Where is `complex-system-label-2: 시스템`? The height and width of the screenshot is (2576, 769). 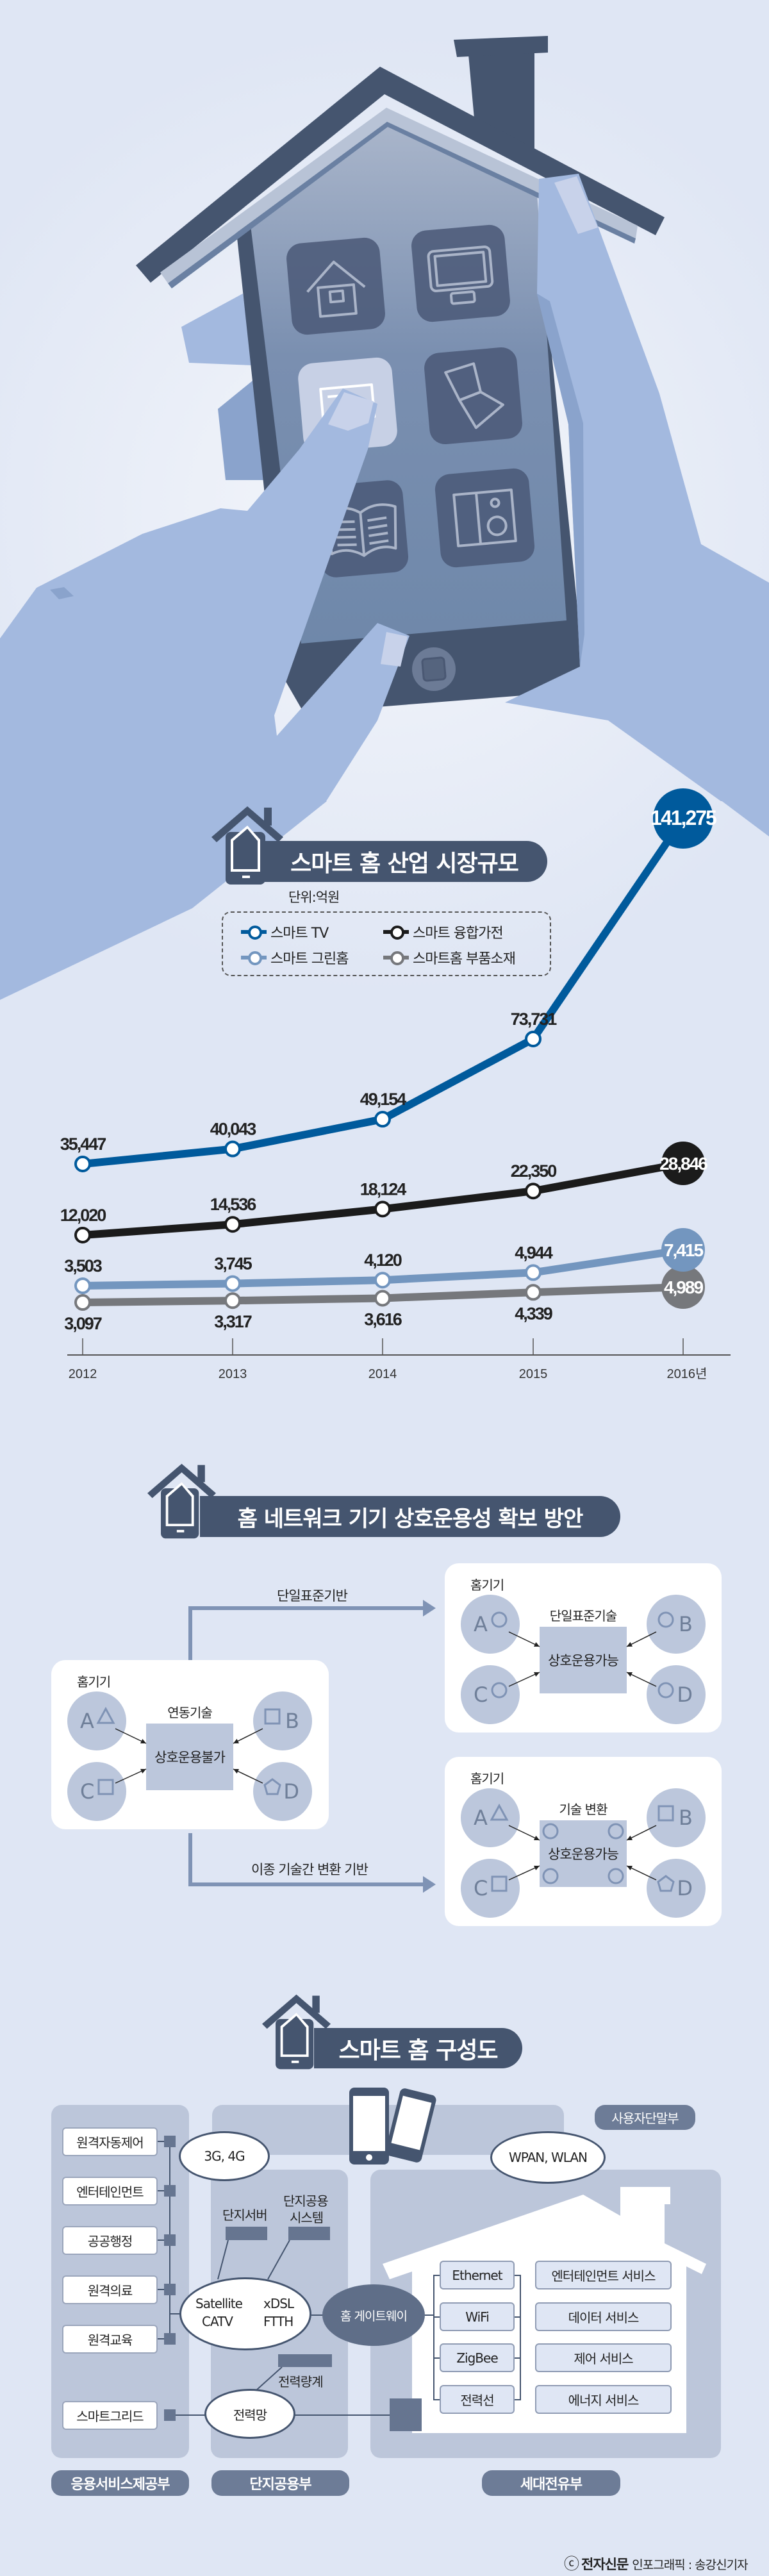 complex-system-label-2: 시스템 is located at coordinates (307, 2217).